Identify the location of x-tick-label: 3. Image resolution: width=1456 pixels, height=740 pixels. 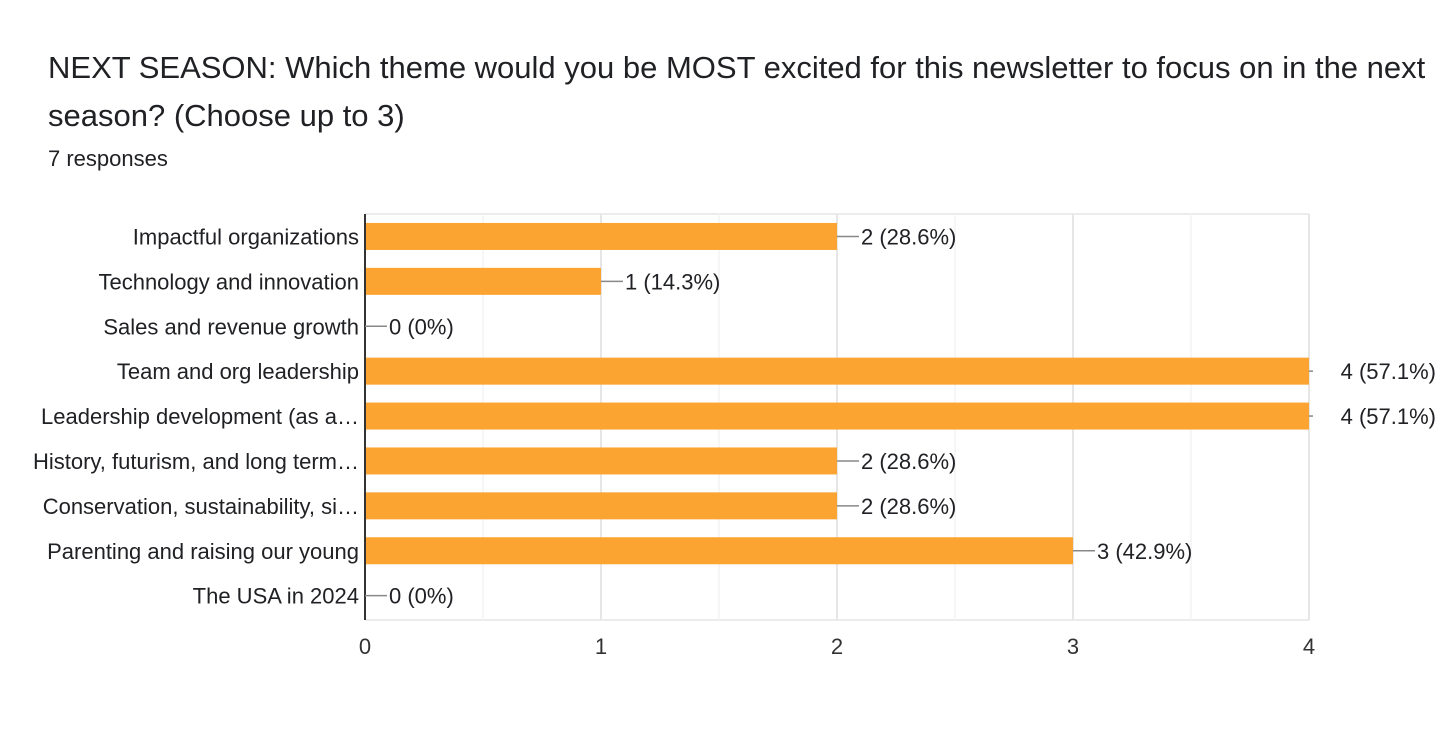
(1073, 646).